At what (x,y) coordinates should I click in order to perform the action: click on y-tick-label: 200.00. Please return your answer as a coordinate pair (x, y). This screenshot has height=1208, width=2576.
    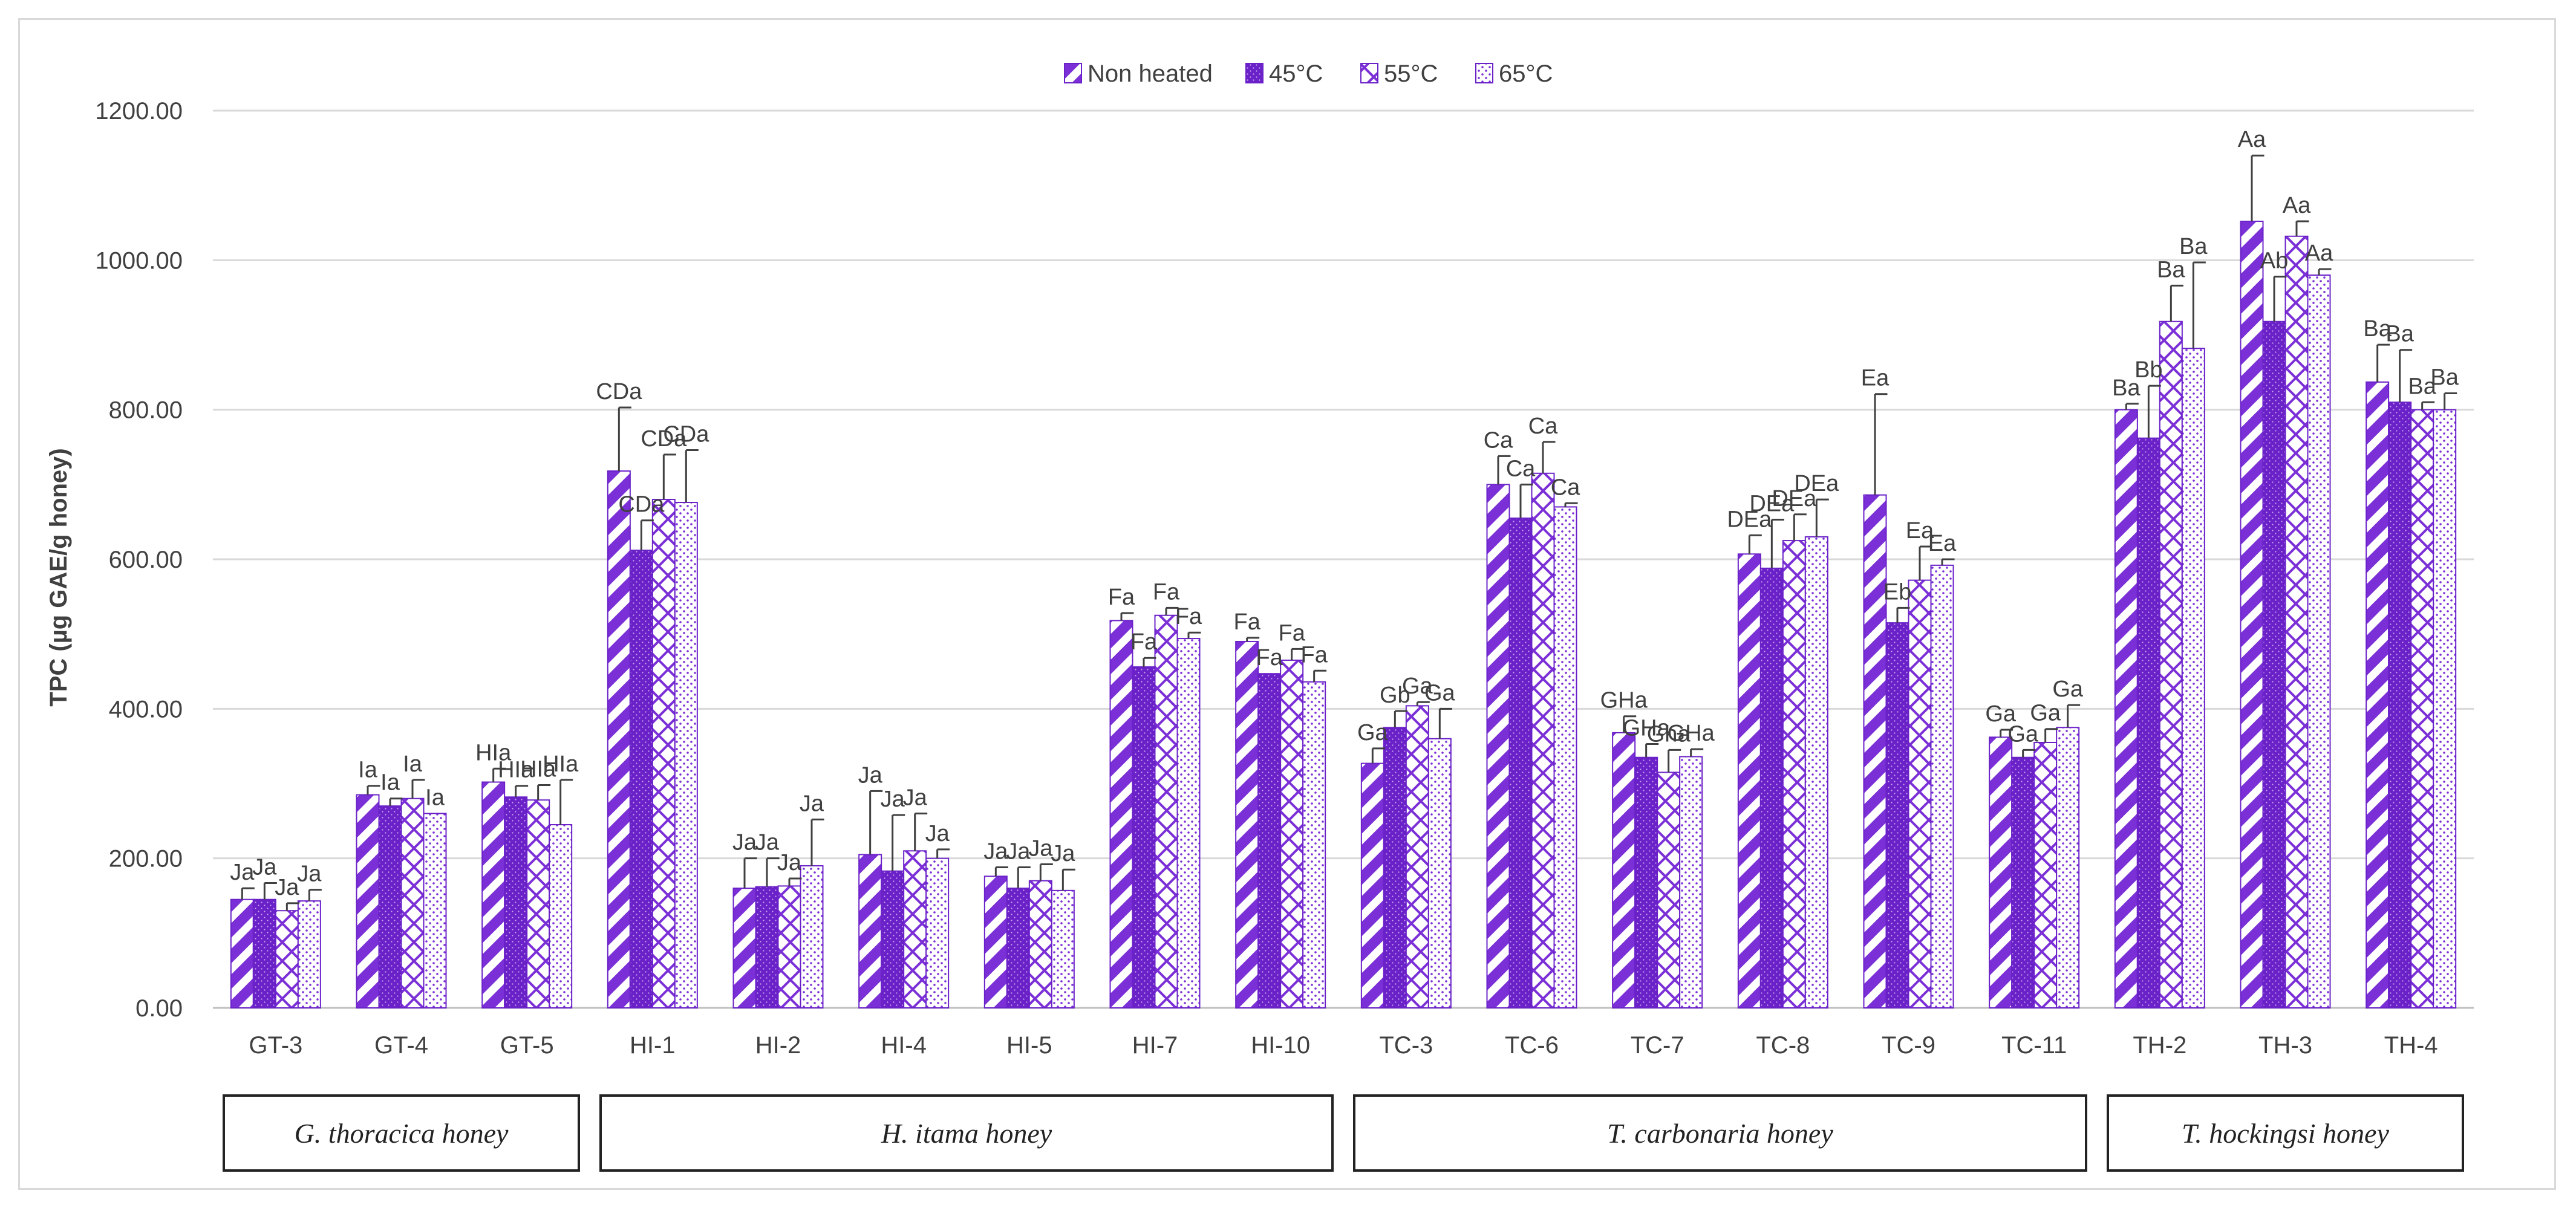
    Looking at the image, I should click on (146, 859).